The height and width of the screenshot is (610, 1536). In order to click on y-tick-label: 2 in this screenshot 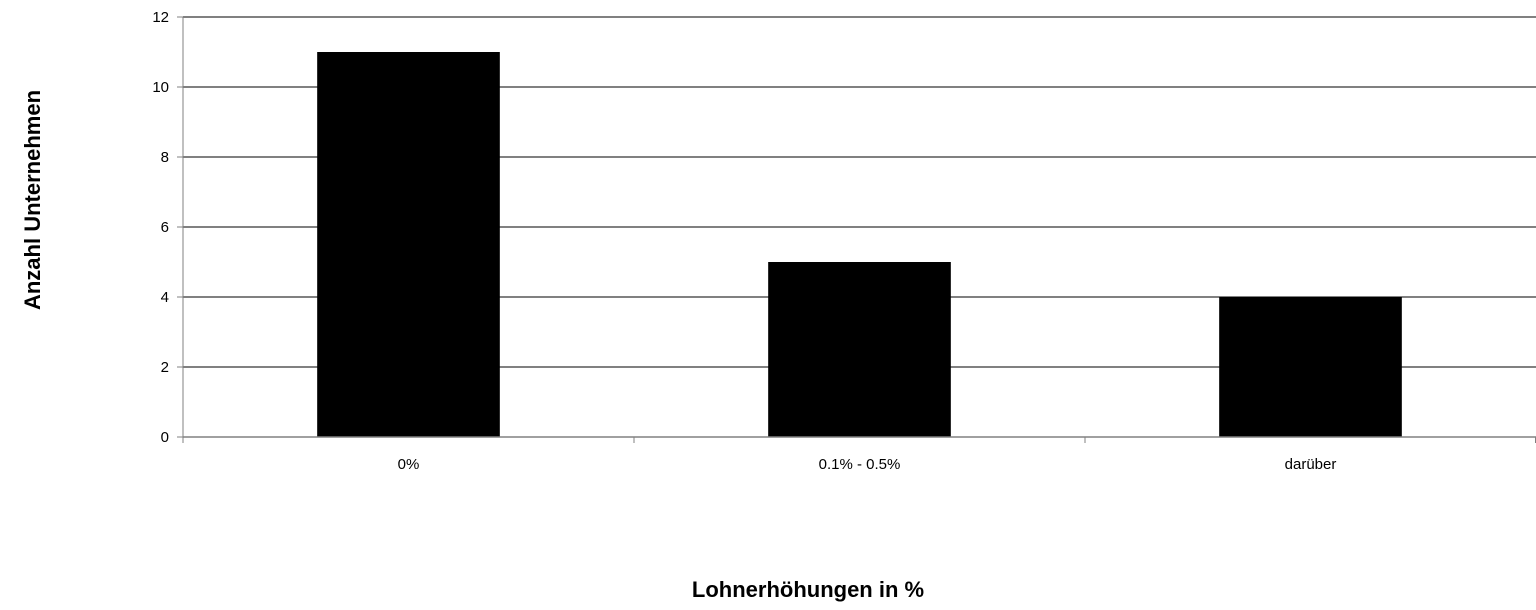, I will do `click(165, 367)`.